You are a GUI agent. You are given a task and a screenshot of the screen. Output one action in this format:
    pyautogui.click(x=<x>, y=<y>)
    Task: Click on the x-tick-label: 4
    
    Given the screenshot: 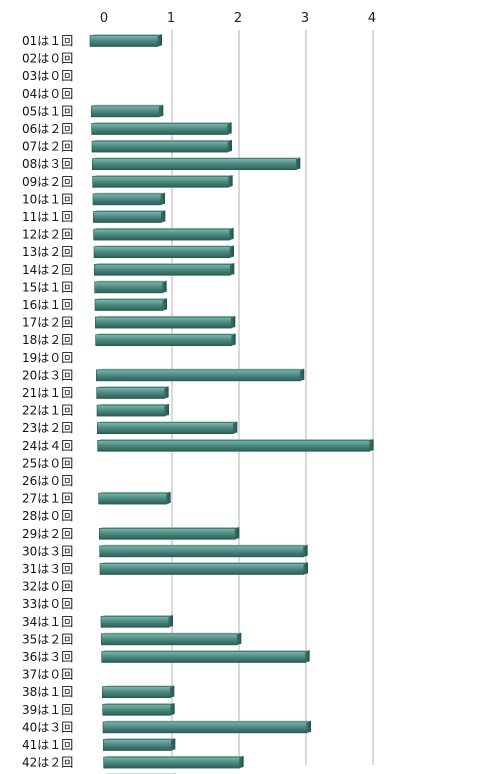 What is the action you would take?
    pyautogui.click(x=372, y=18)
    